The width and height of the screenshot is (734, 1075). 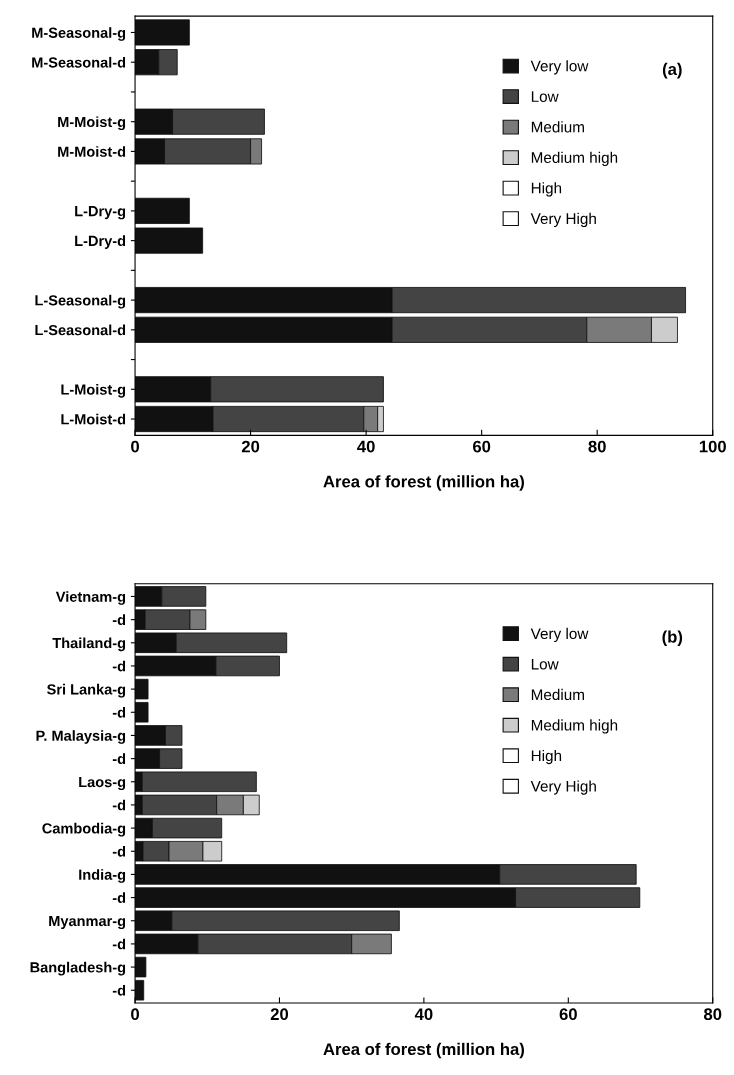 What do you see at coordinates (100, 242) in the screenshot?
I see `y-tick-label: L-Dry-d` at bounding box center [100, 242].